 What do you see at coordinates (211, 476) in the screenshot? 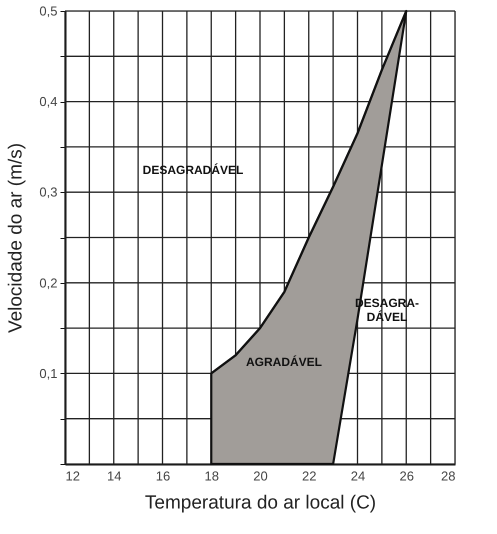
I see `x-tick-label: 18` at bounding box center [211, 476].